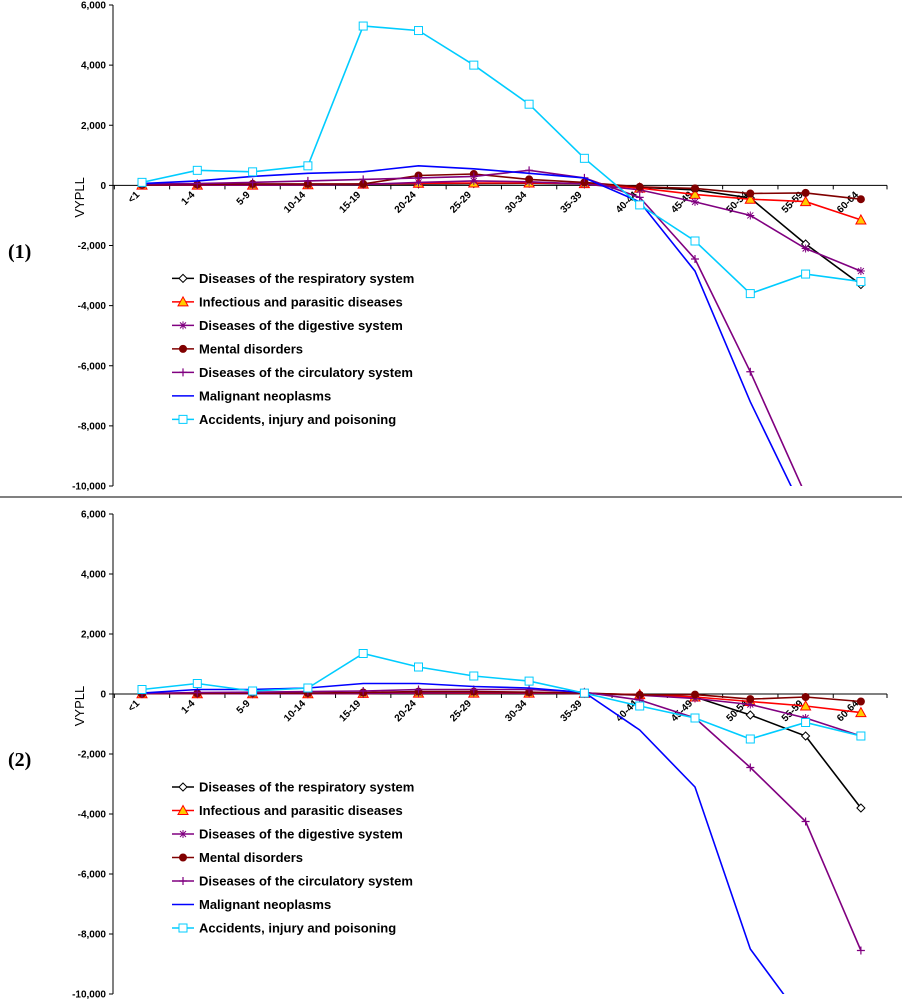 The height and width of the screenshot is (1000, 902). What do you see at coordinates (92, 755) in the screenshot?
I see `y-tick-label: -2,000` at bounding box center [92, 755].